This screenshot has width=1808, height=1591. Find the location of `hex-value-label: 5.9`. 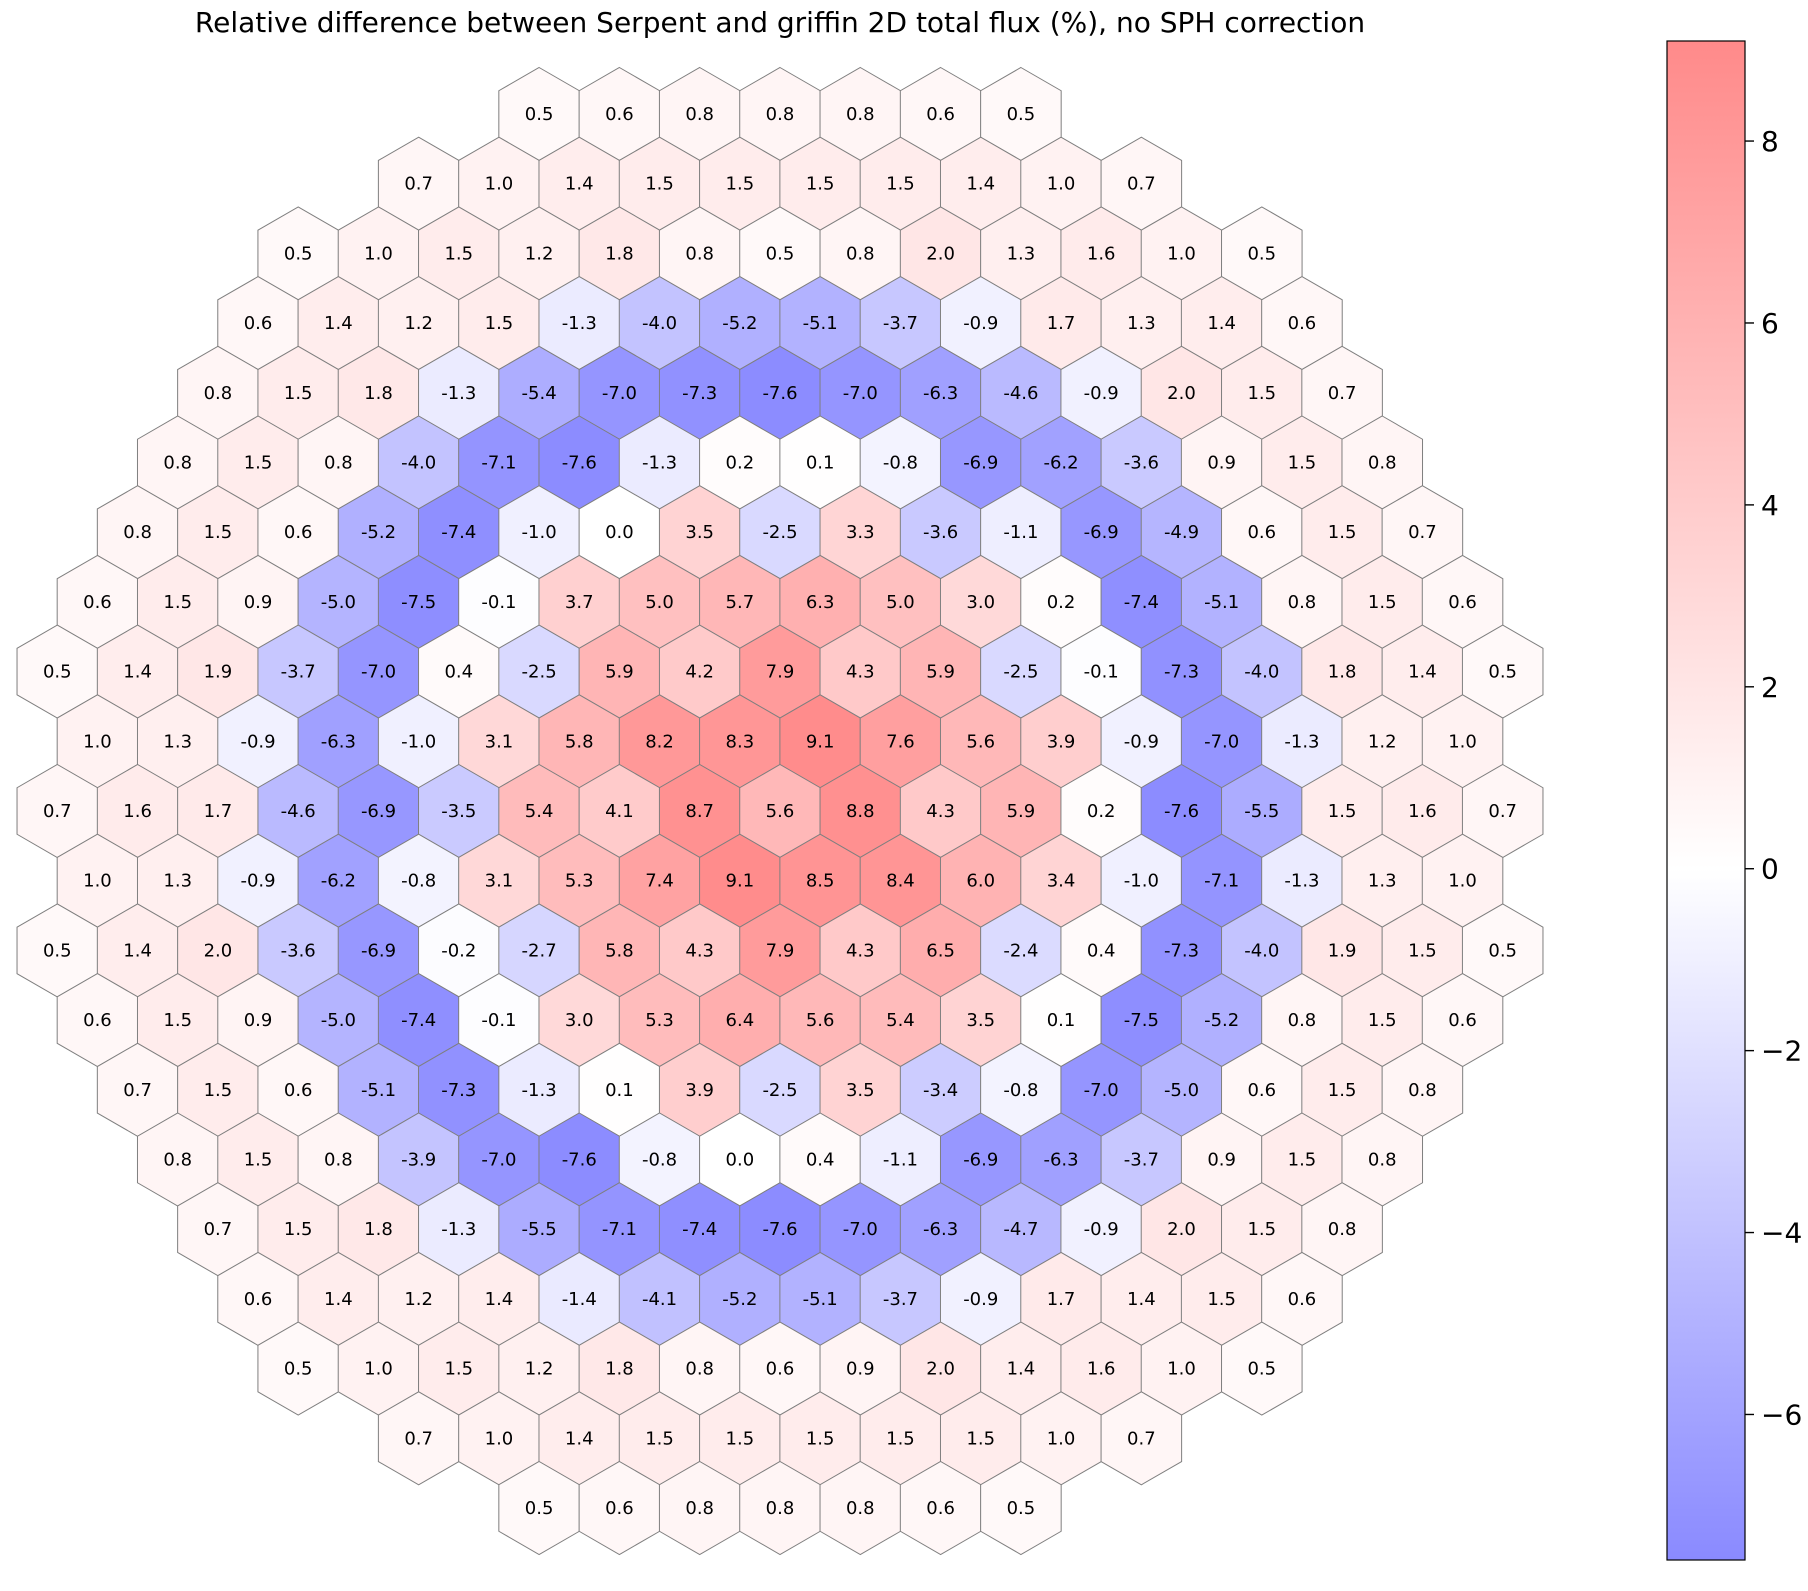

hex-value-label: 5.9 is located at coordinates (940, 672).